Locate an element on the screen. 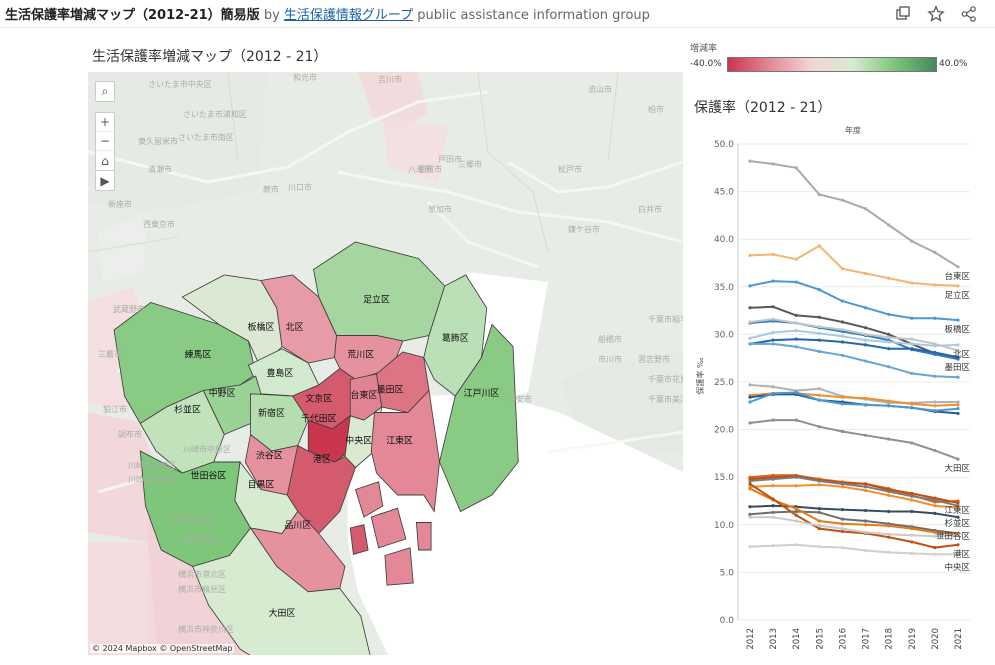 The height and width of the screenshot is (665, 995). ward-ota is located at coordinates (284, 591).